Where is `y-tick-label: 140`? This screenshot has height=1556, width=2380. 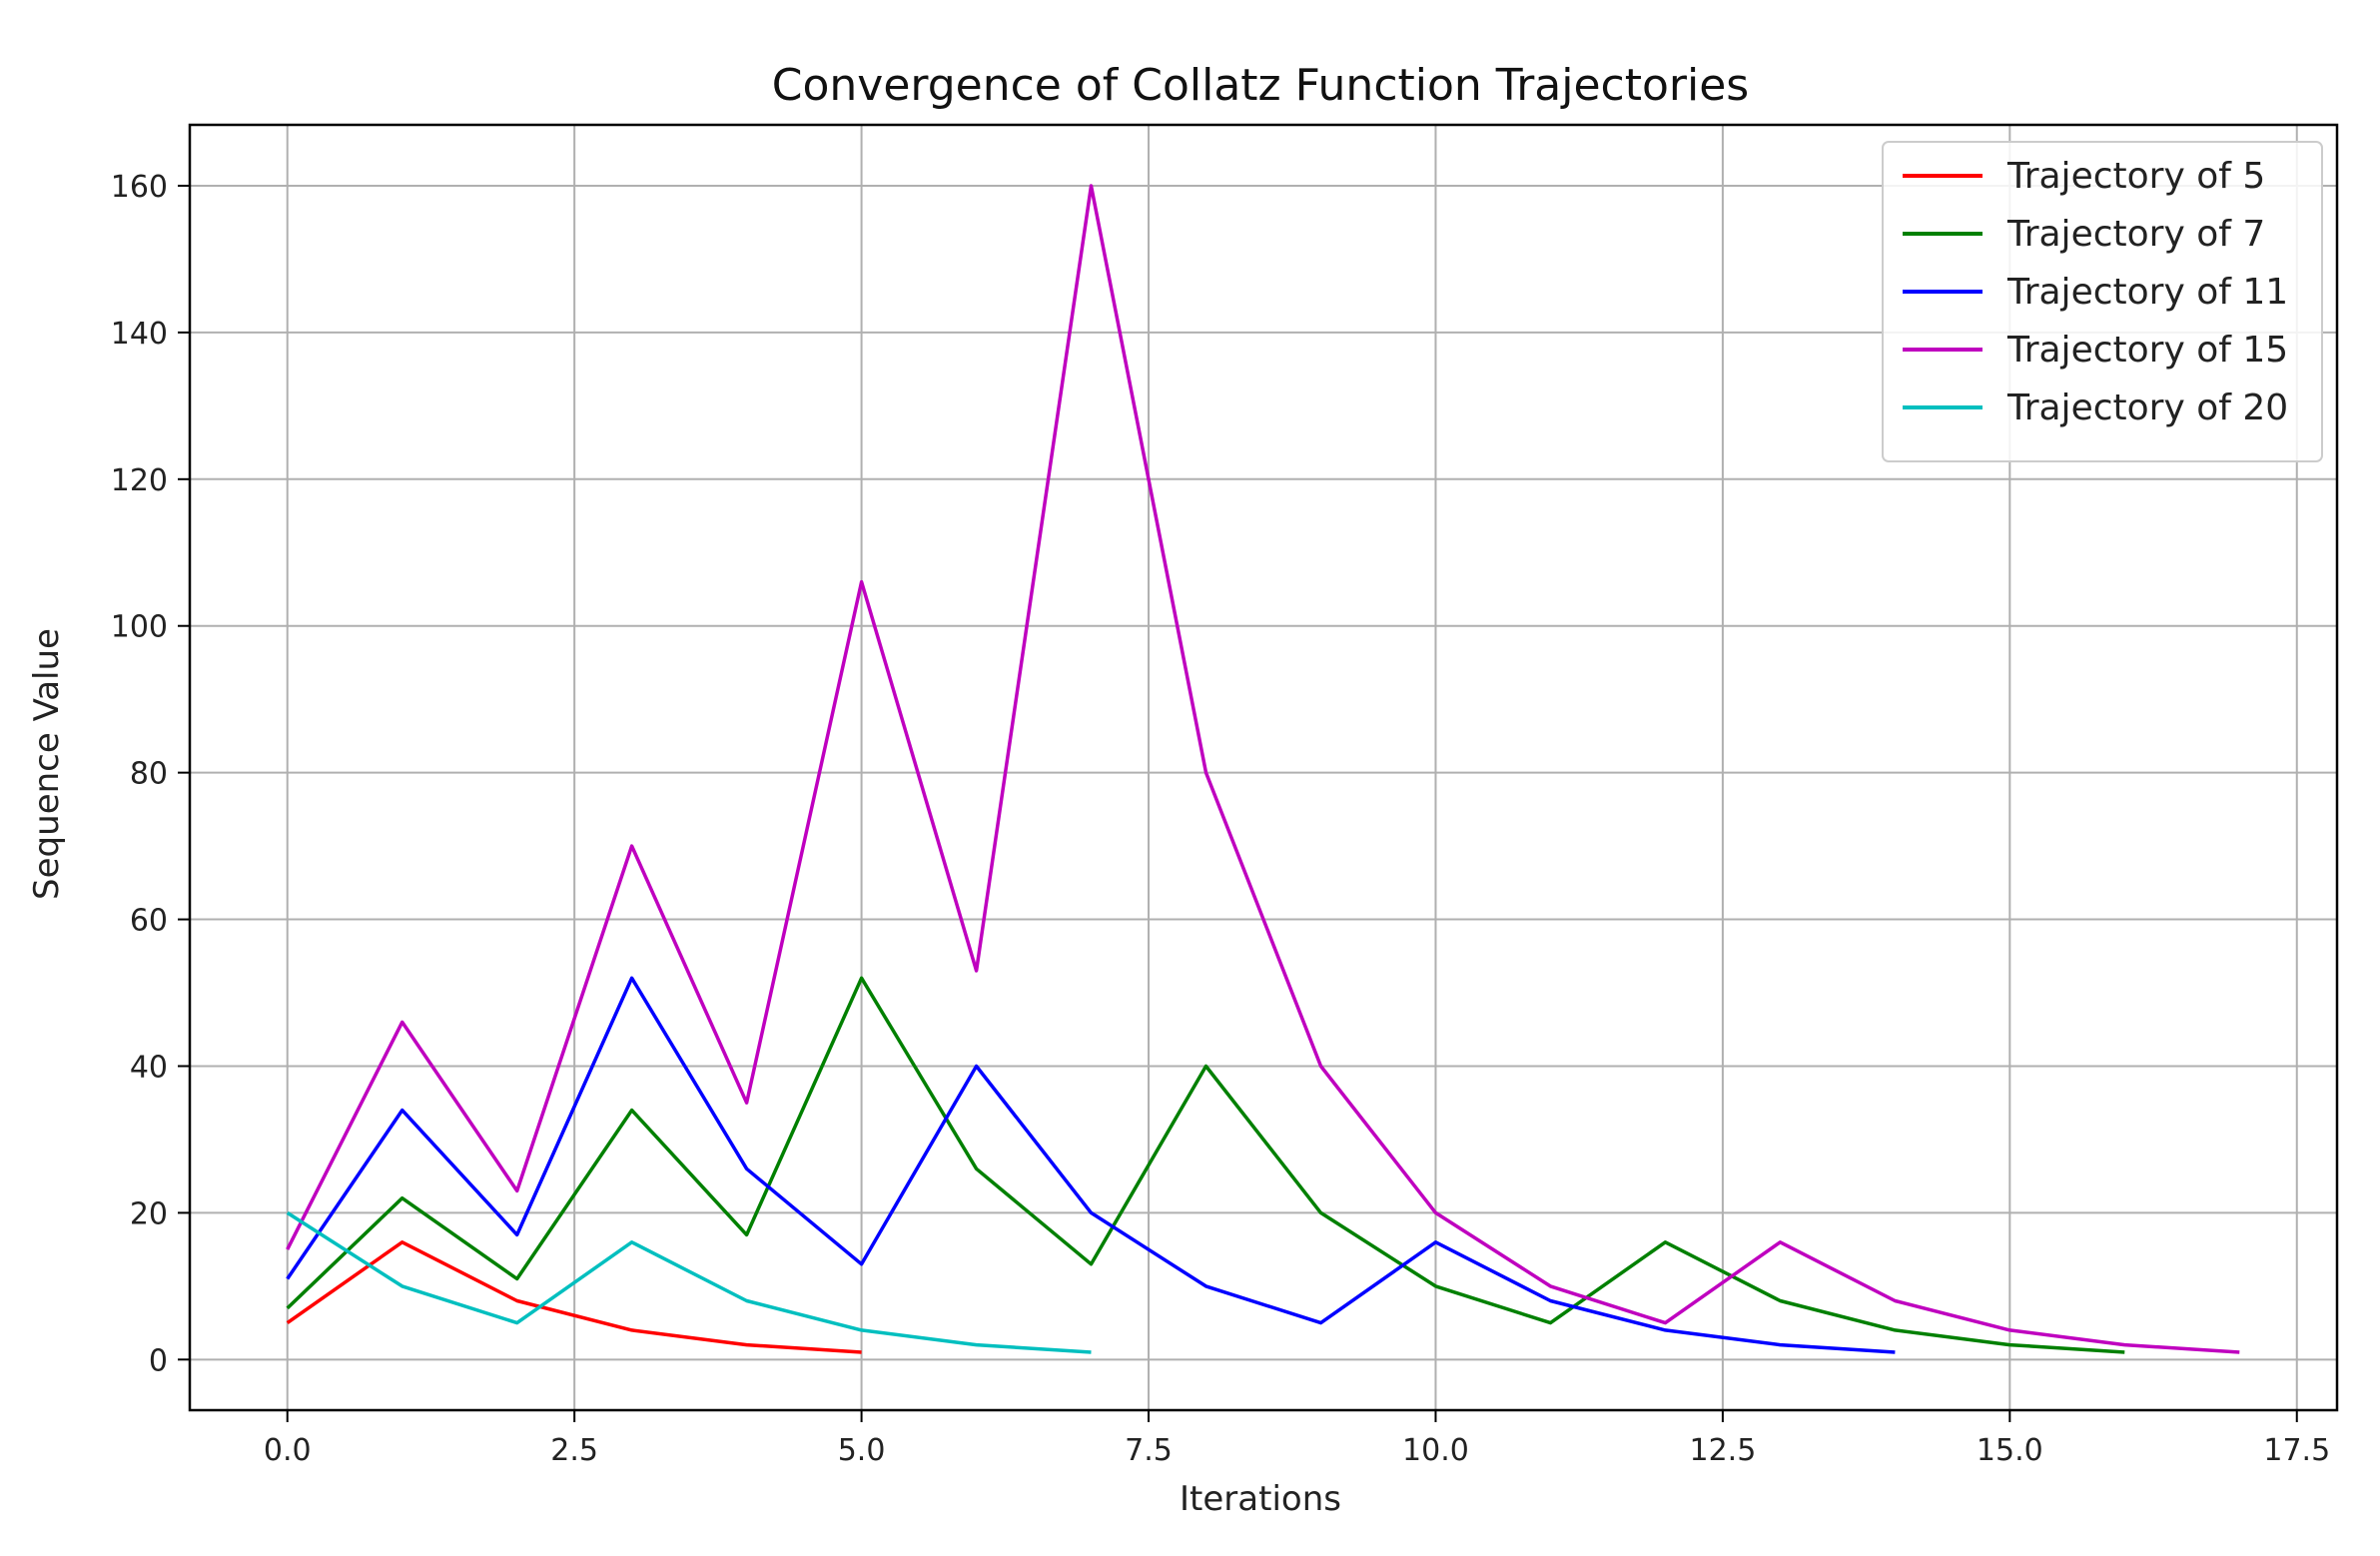
y-tick-label: 140 is located at coordinates (139, 334).